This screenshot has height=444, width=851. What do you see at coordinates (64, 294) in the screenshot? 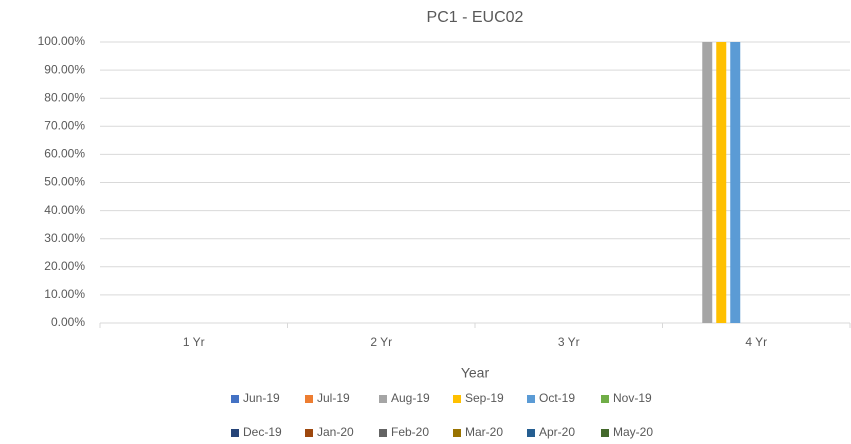
I see `y-tick-label: 10.00%` at bounding box center [64, 294].